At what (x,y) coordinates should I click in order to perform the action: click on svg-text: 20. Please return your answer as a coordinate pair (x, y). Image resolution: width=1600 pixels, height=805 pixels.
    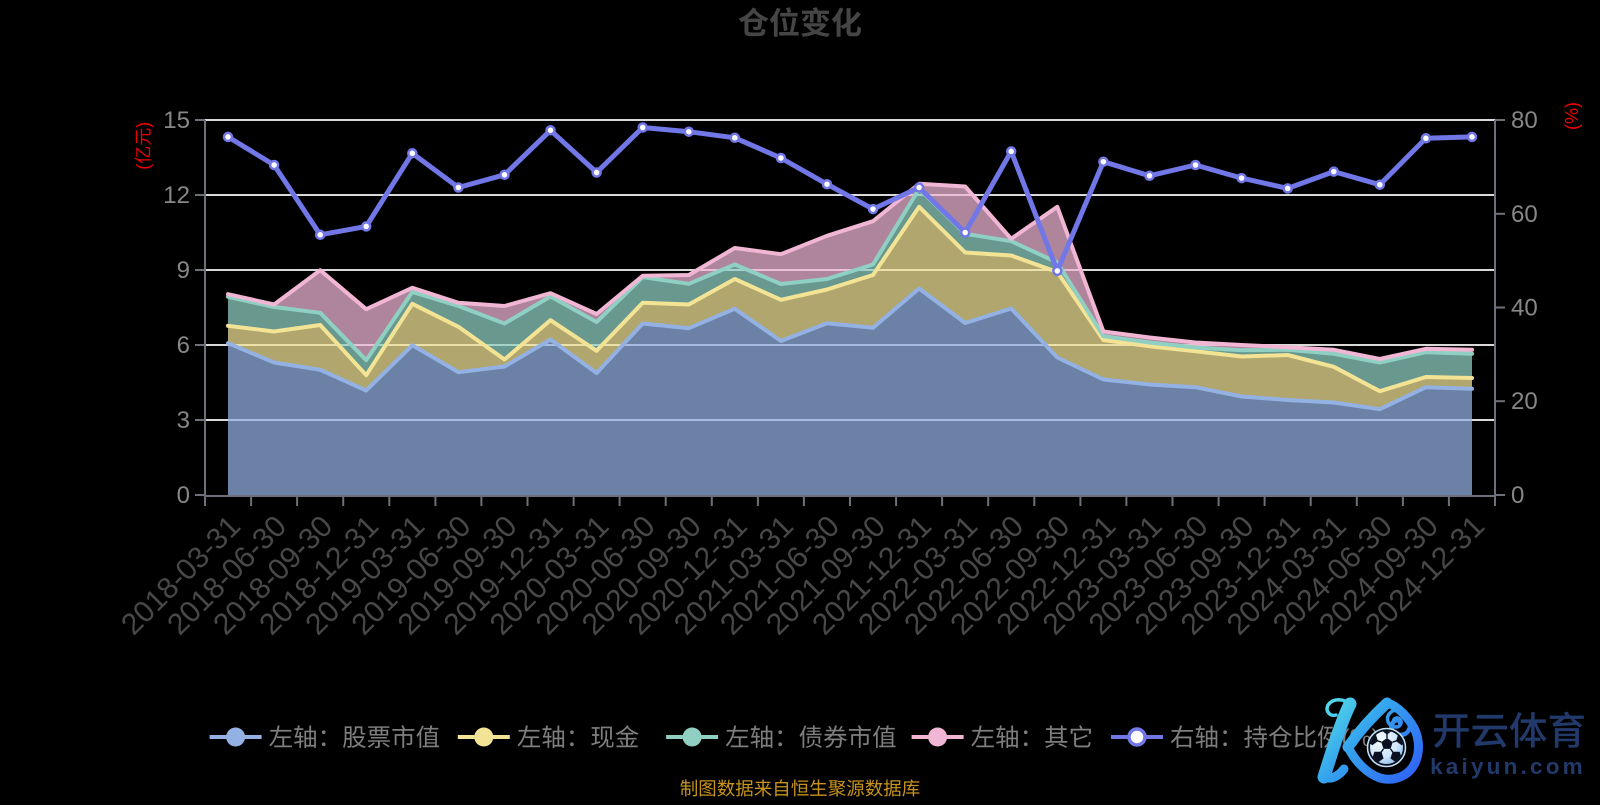
    Looking at the image, I should click on (1524, 401).